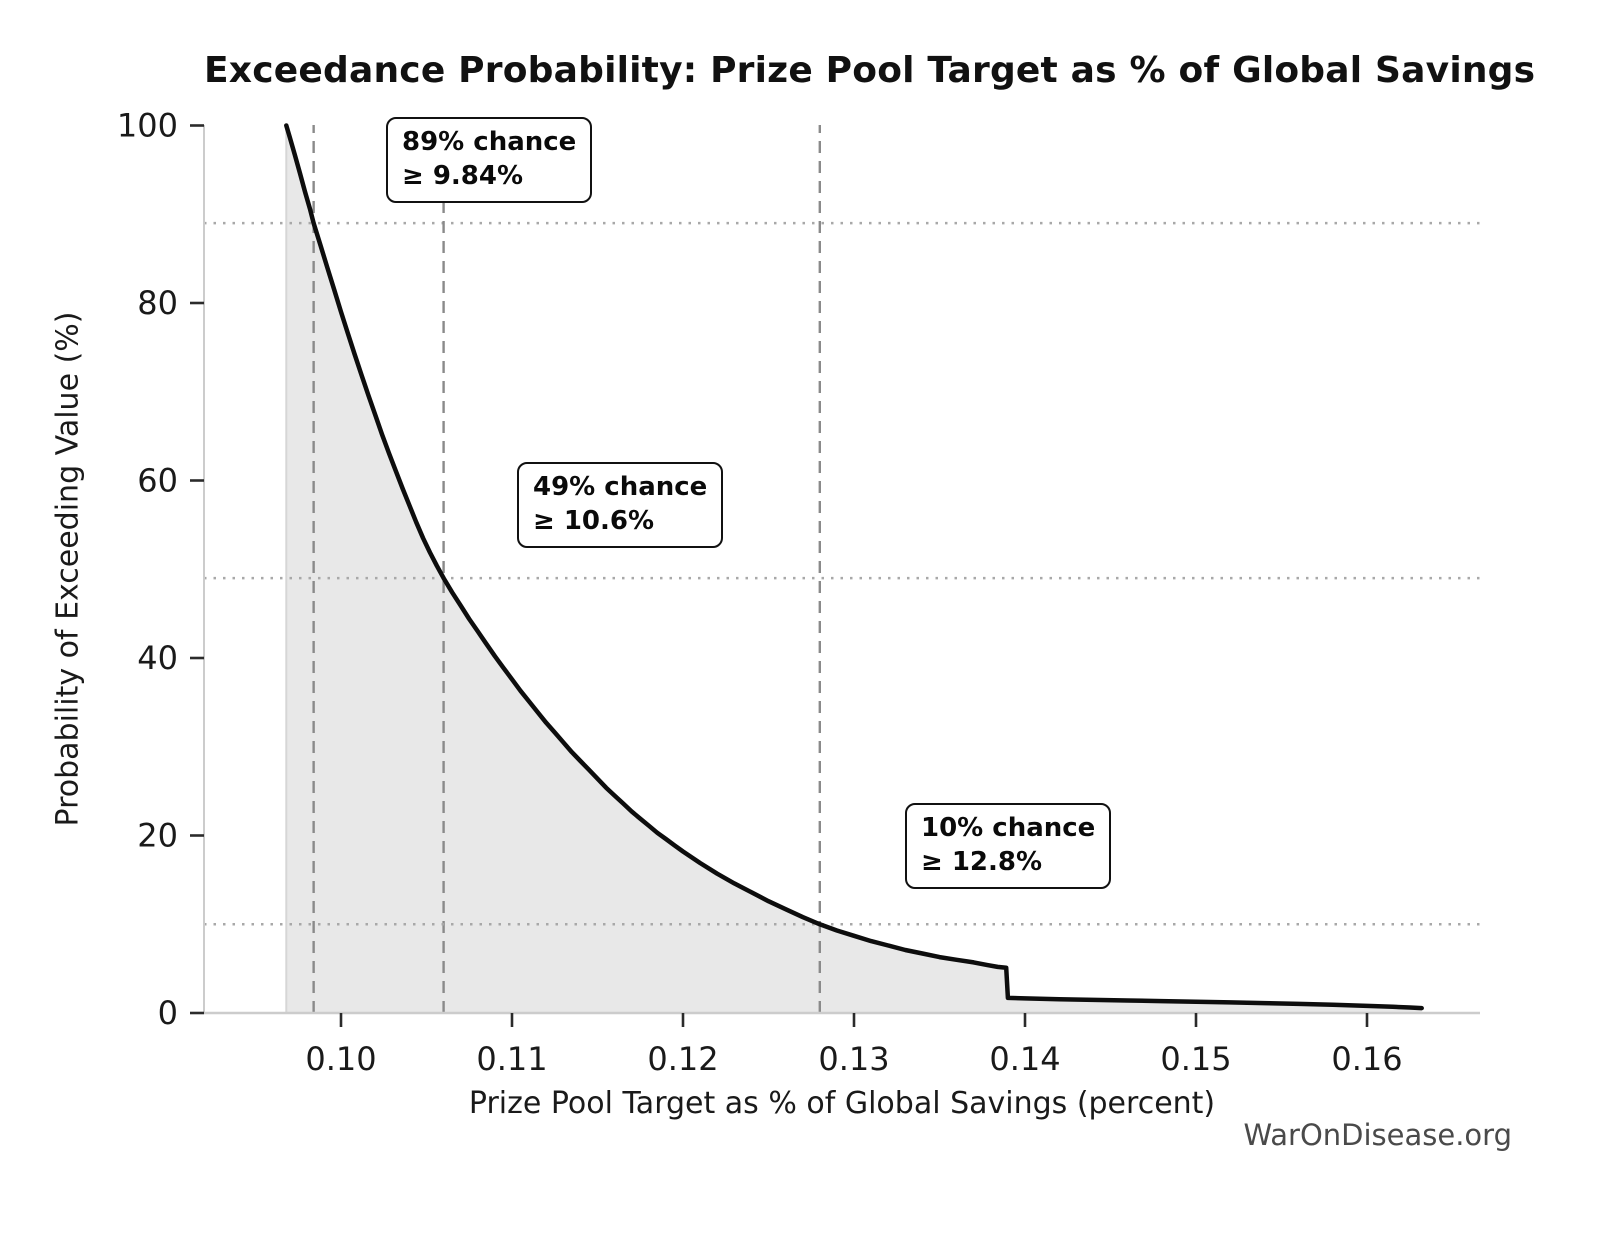  Describe the element at coordinates (511, 1059) in the screenshot. I see `x-tick-label: 0.11` at that location.